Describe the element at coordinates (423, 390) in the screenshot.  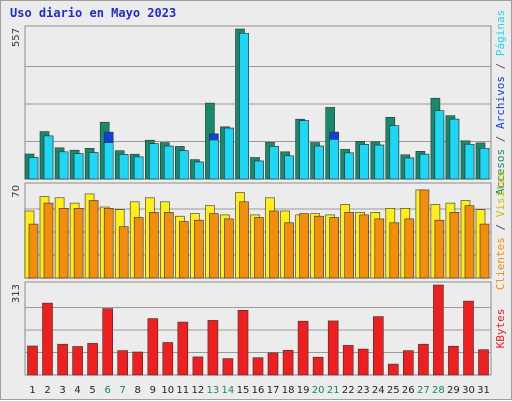
I see `x-tick-label-day-27: 27` at that location.